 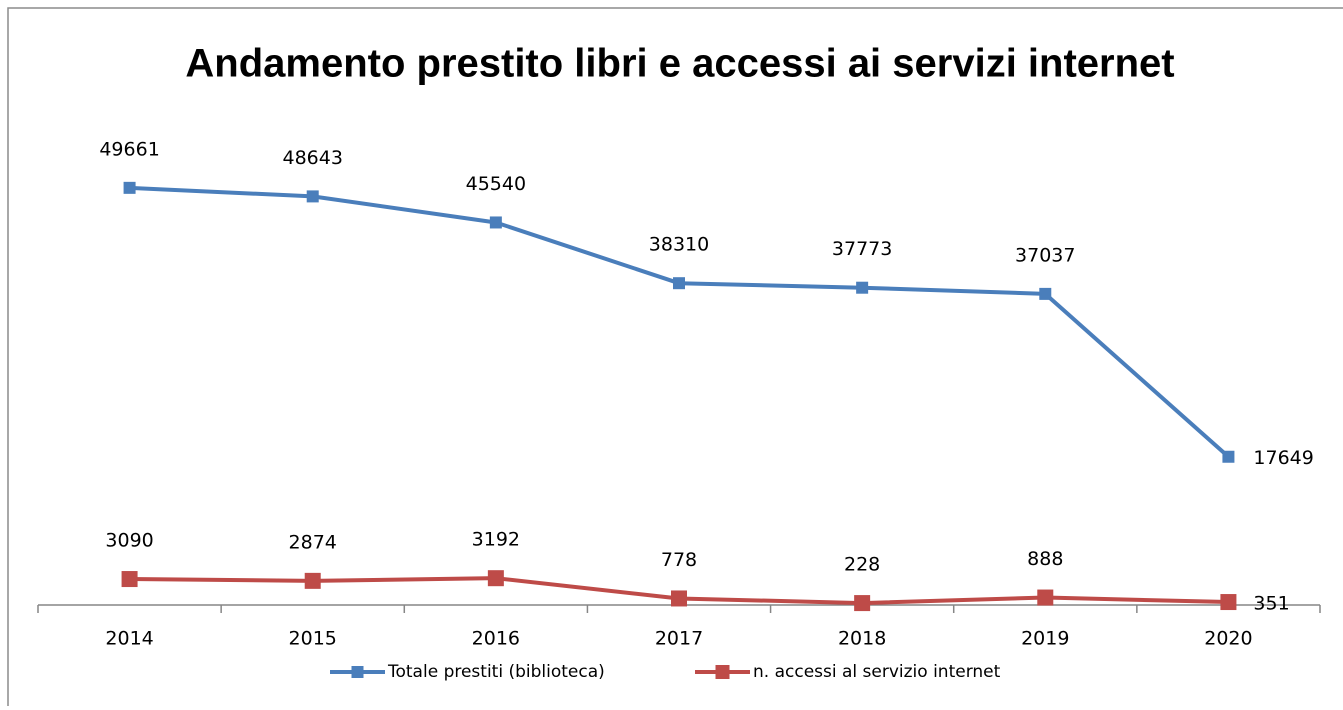 What do you see at coordinates (1283, 458) in the screenshot?
I see `data-label: 17649` at bounding box center [1283, 458].